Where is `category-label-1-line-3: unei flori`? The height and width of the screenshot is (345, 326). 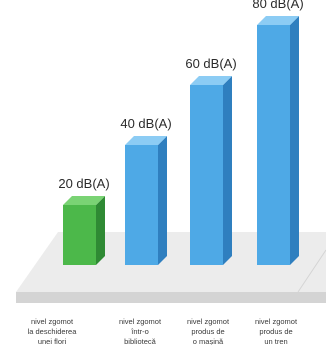
category-label-1-line-3: unei flori is located at coordinates (52, 341).